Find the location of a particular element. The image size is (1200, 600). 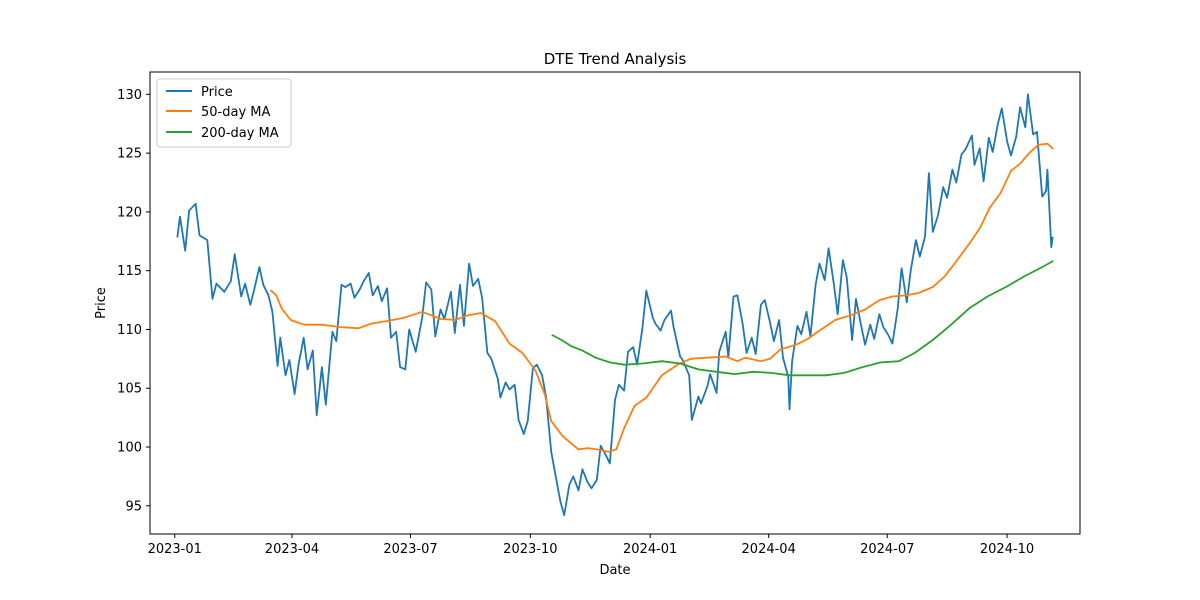

series-line-200-day-ma is located at coordinates (802, 318).